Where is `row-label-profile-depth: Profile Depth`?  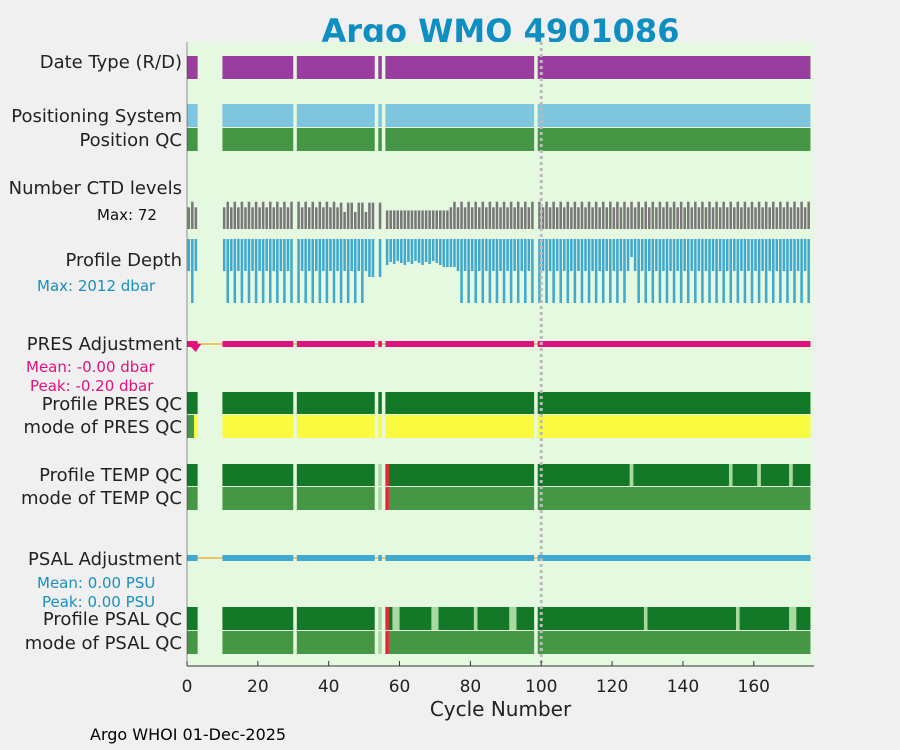 row-label-profile-depth: Profile Depth is located at coordinates (123, 260).